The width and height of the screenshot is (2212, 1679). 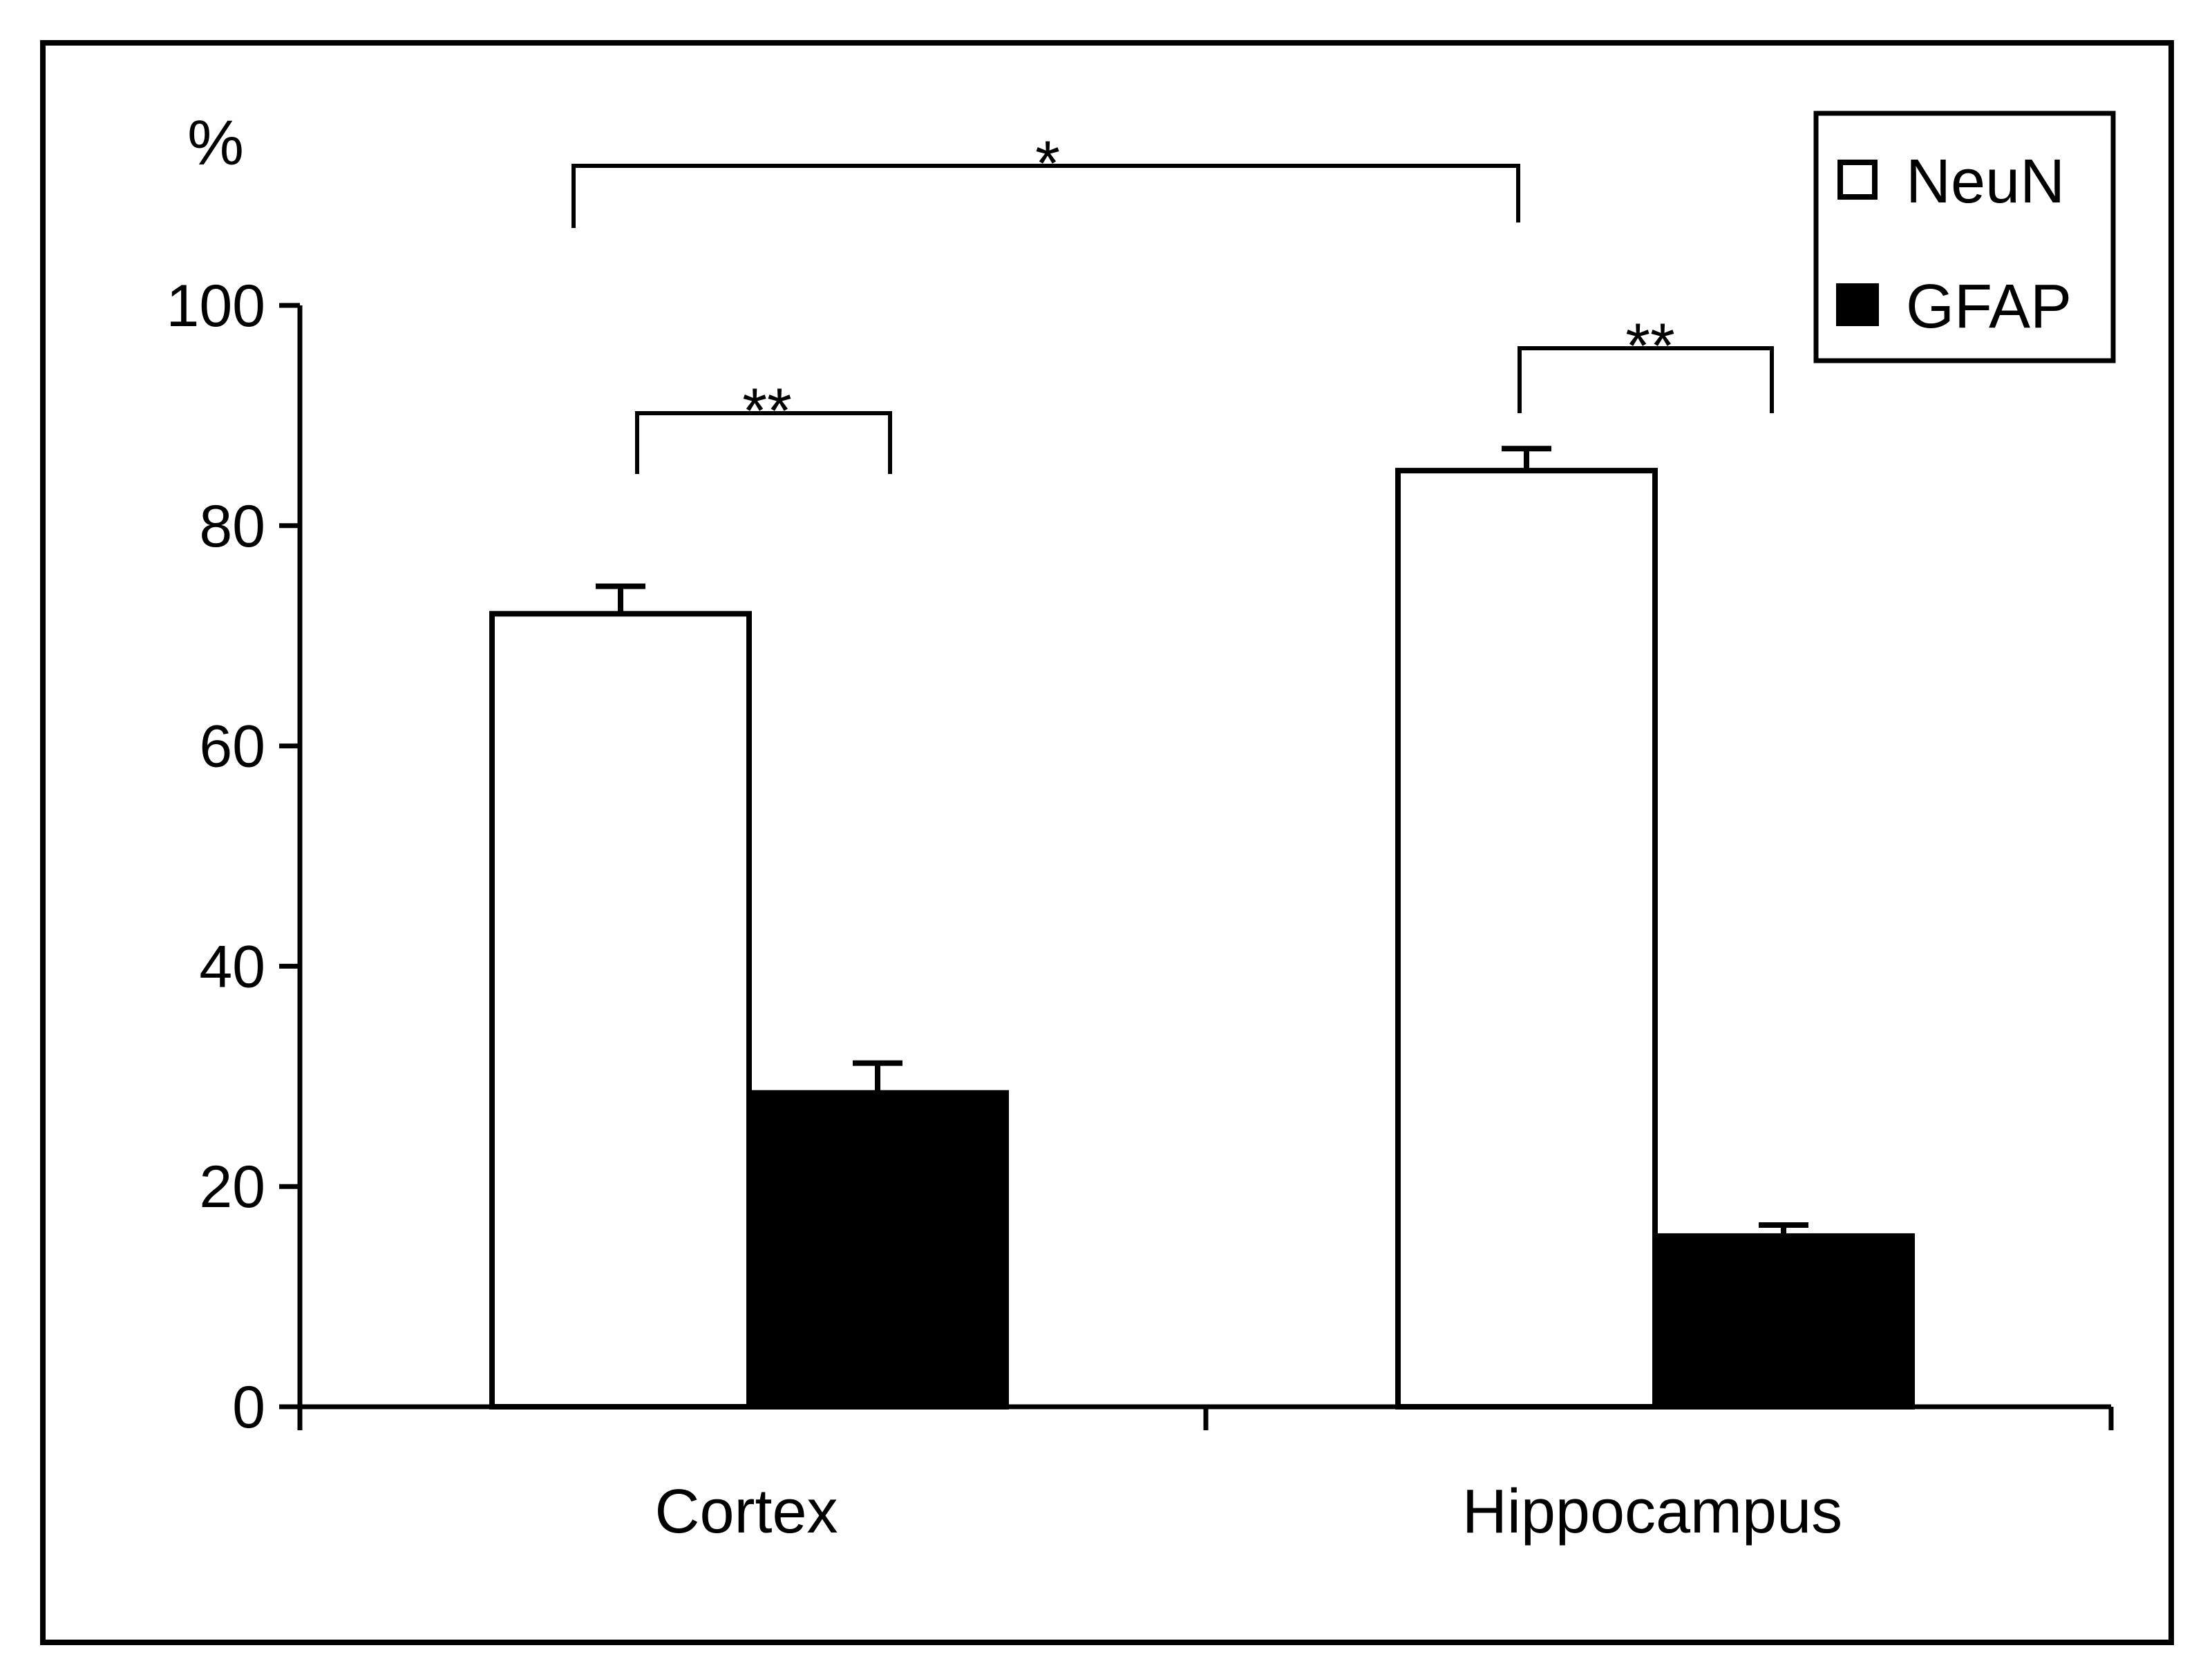 What do you see at coordinates (1047, 164) in the screenshot?
I see `significance-label-overall: *` at bounding box center [1047, 164].